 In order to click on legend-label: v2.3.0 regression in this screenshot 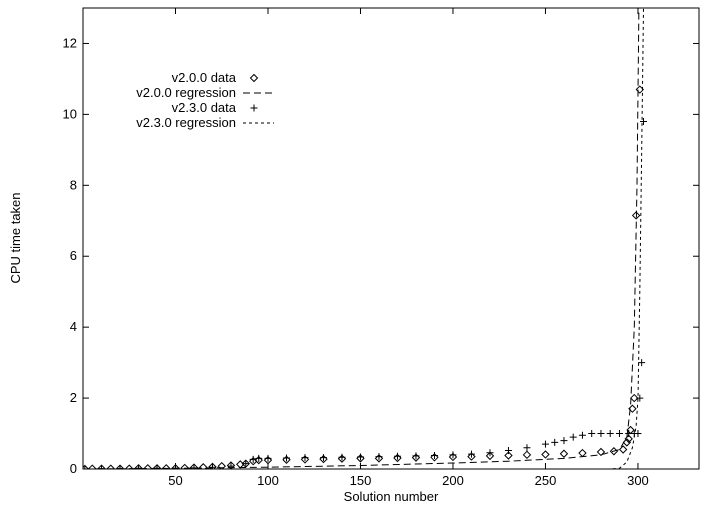, I will do `click(186, 122)`.